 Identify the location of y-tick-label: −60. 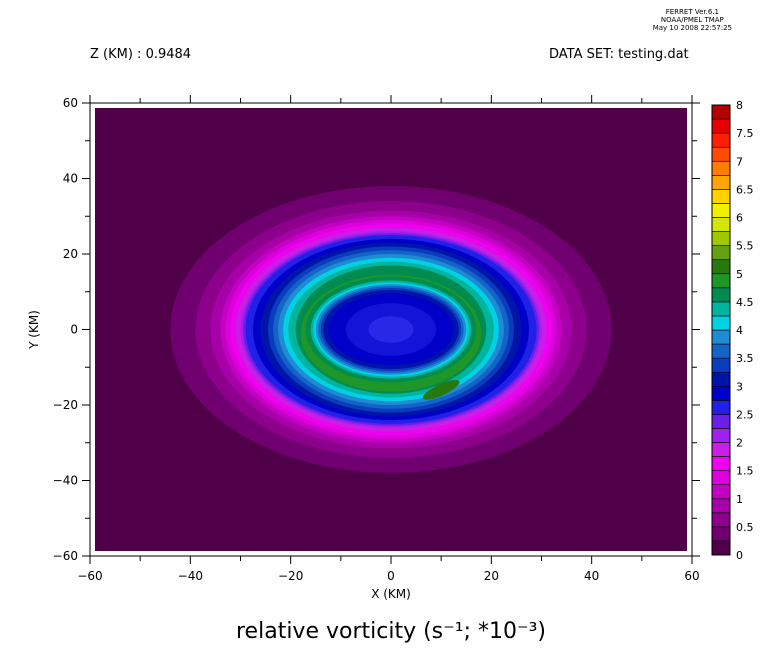
(65, 556).